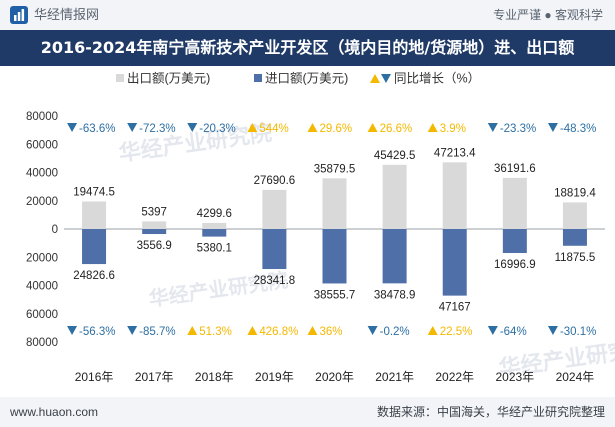 This screenshot has width=615, height=427. I want to click on legend-swatch-import, so click(258, 78).